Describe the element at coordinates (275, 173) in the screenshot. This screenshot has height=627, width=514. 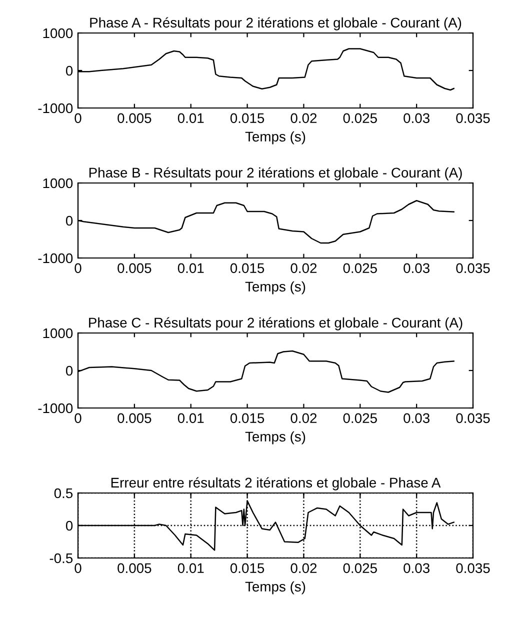
I see `chart-title: Phase B - Résultats pour 2 itérations et globale - Courant (A)` at that location.